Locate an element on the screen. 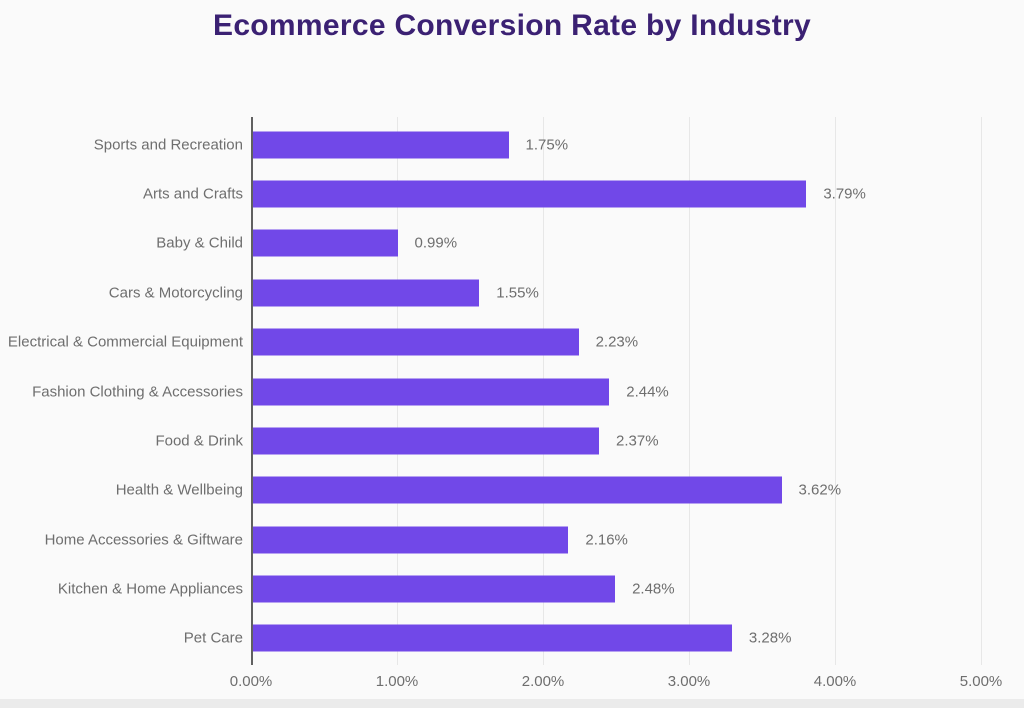 The width and height of the screenshot is (1024, 708). category-label: Fashion Clothing & Accessories is located at coordinates (137, 391).